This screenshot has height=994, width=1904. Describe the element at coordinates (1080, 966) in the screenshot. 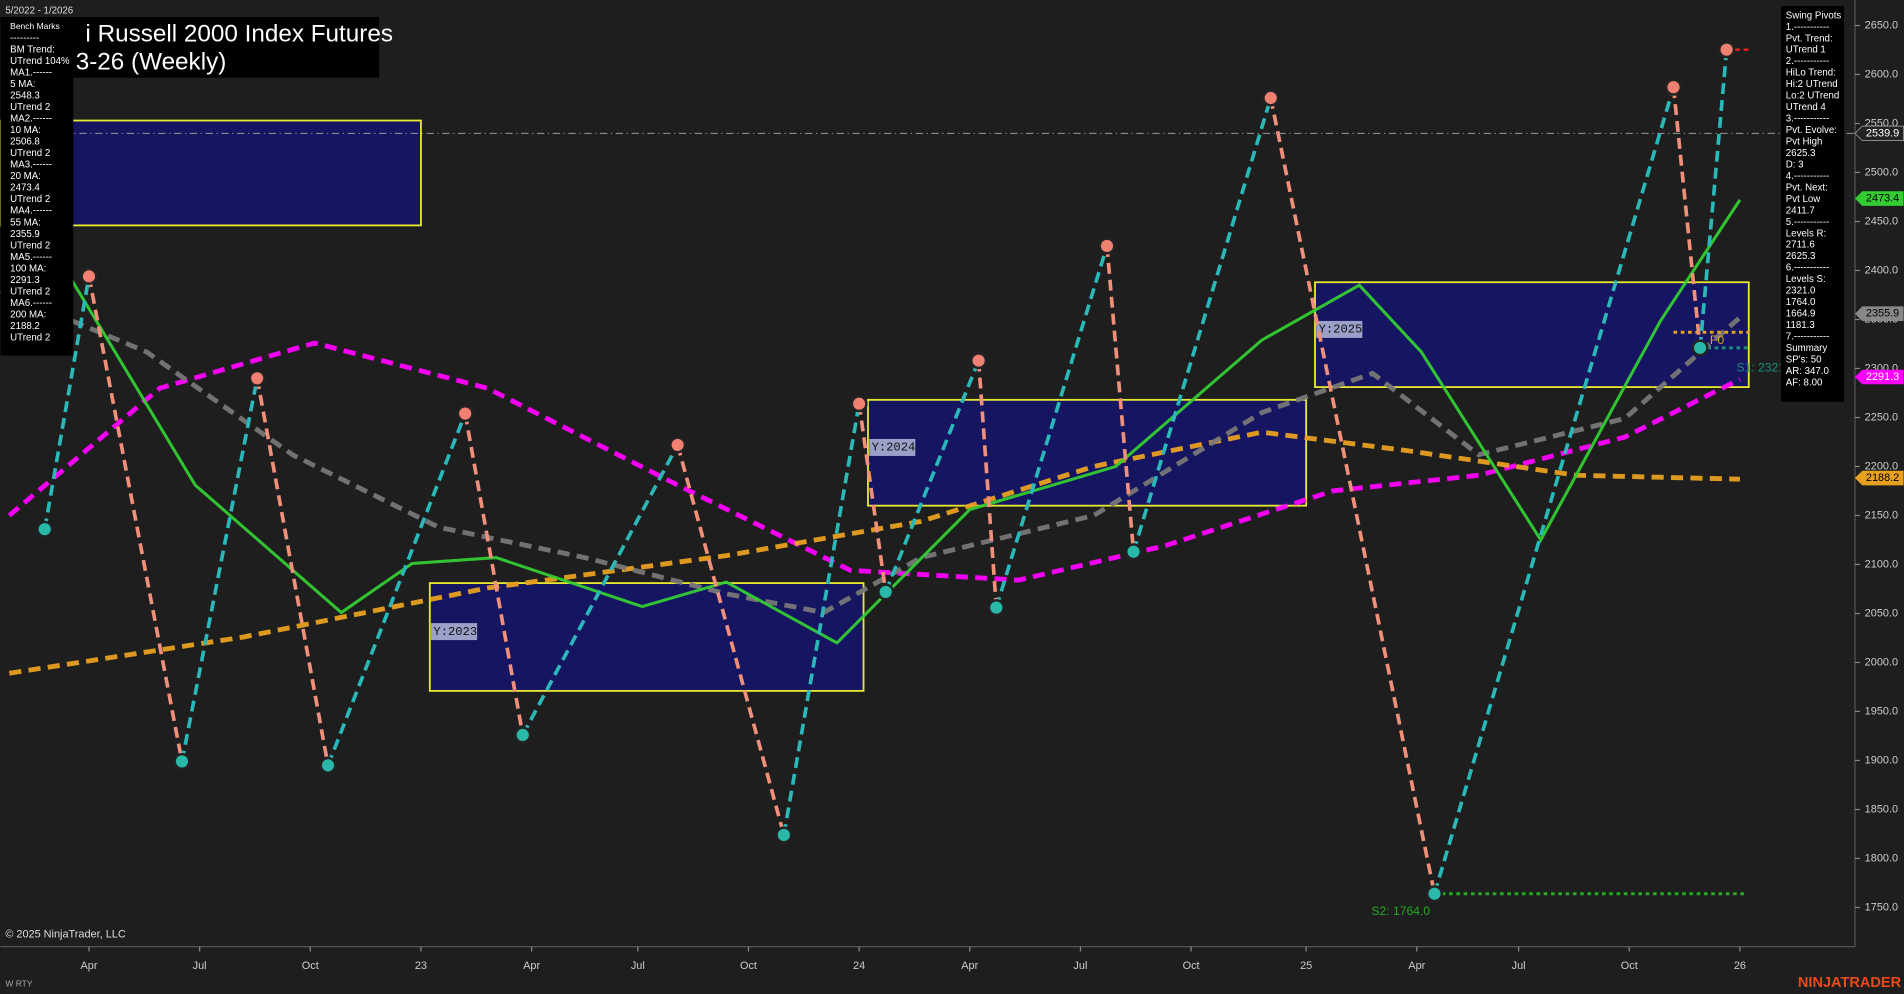

I see `x-tick-label: Jul` at that location.